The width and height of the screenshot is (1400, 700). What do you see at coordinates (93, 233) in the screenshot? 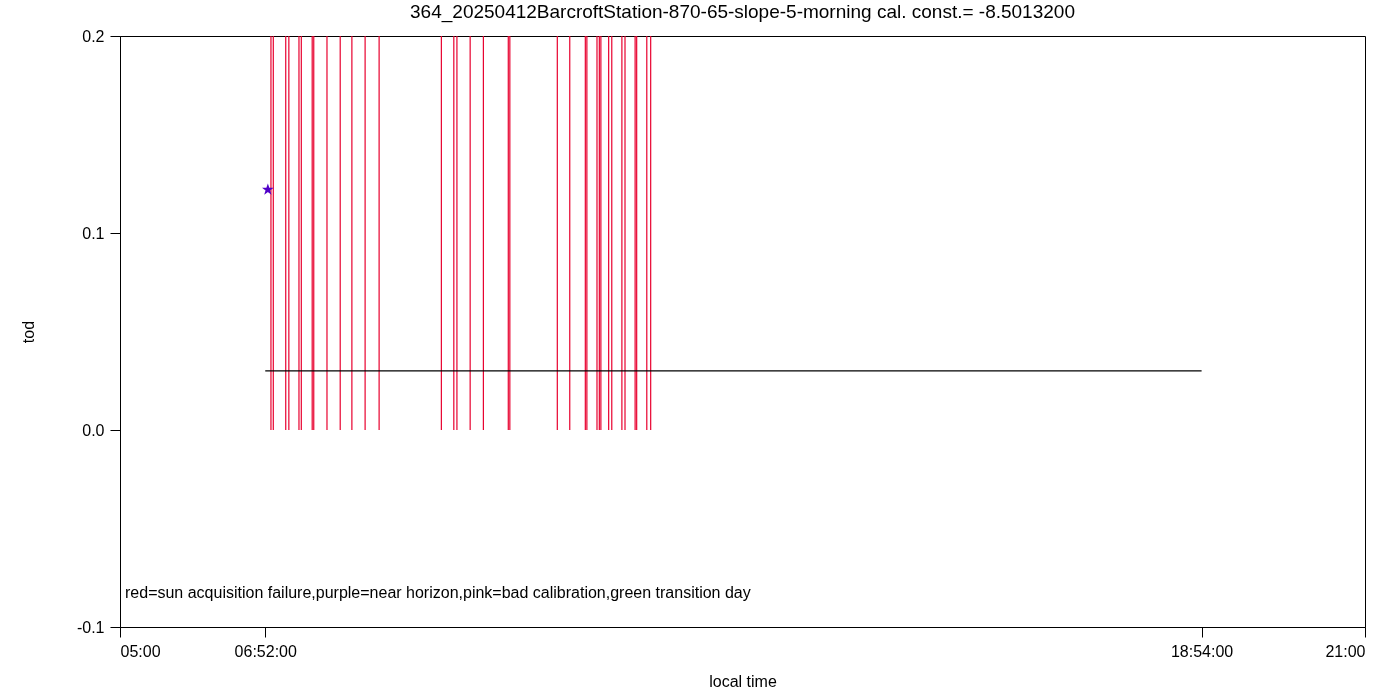
I see `y-tick-label: 0.1` at bounding box center [93, 233].